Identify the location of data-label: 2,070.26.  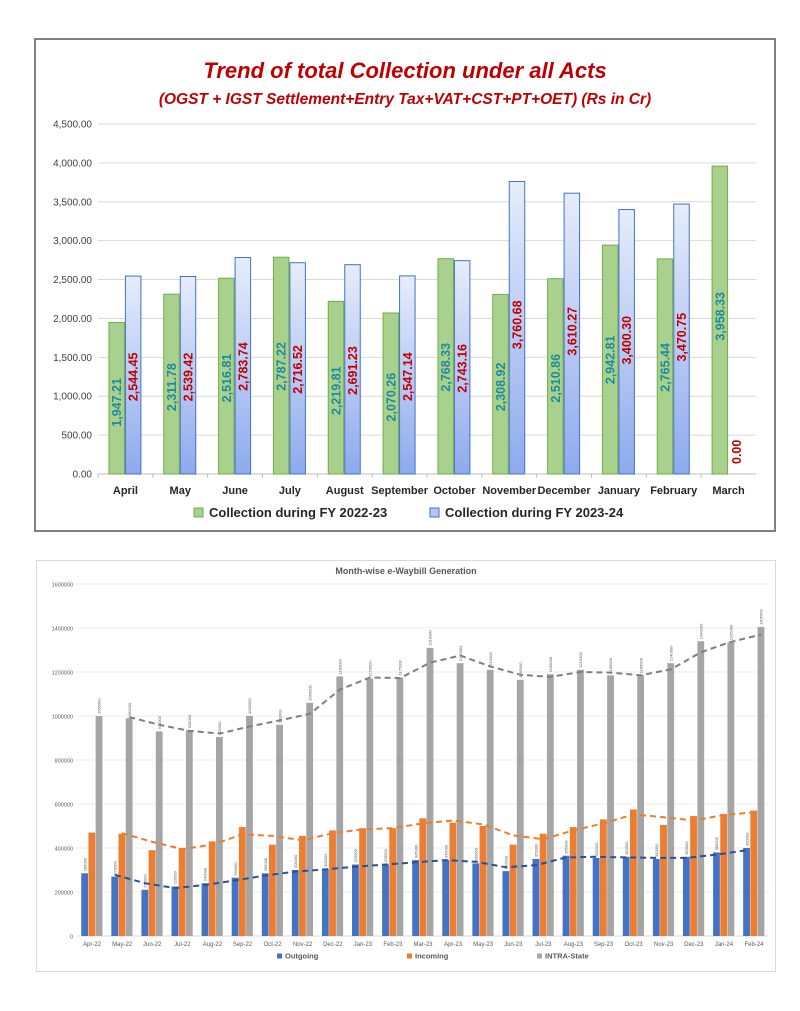
(391, 397).